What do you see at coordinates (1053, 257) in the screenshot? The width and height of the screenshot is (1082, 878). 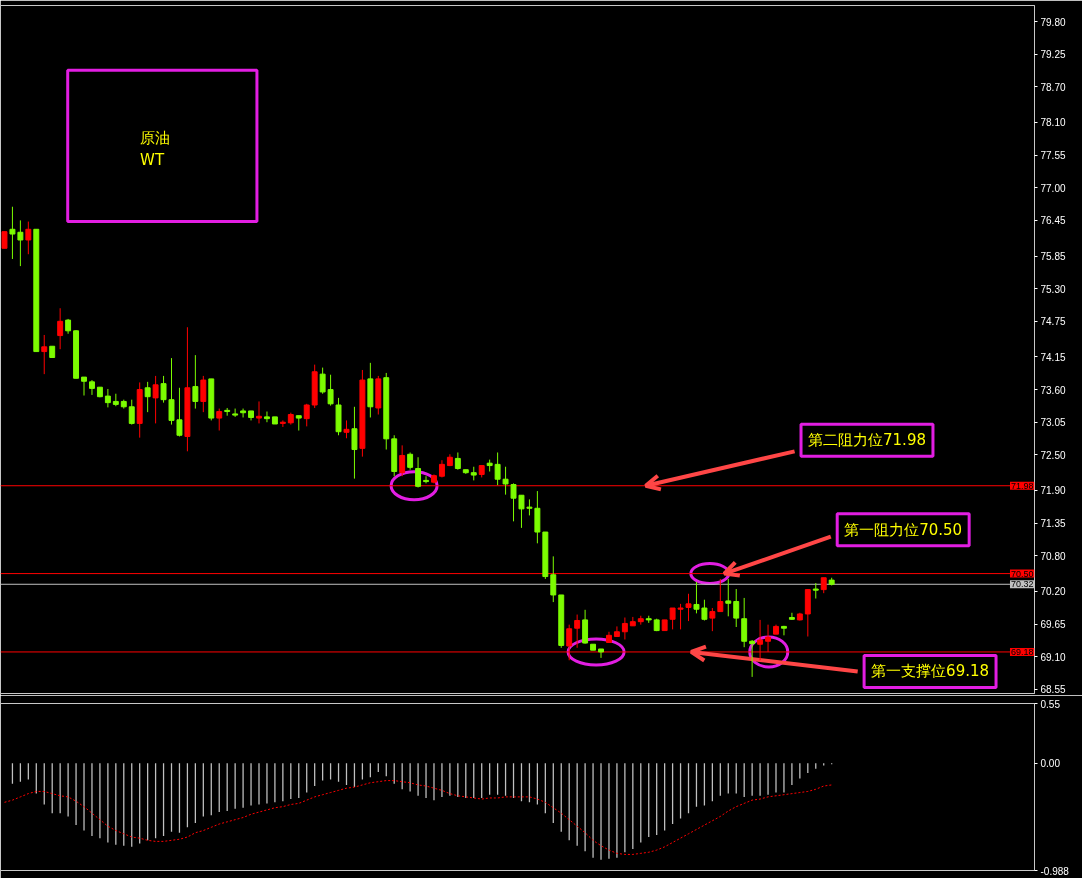 I see `y-tick-label: 75.85` at bounding box center [1053, 257].